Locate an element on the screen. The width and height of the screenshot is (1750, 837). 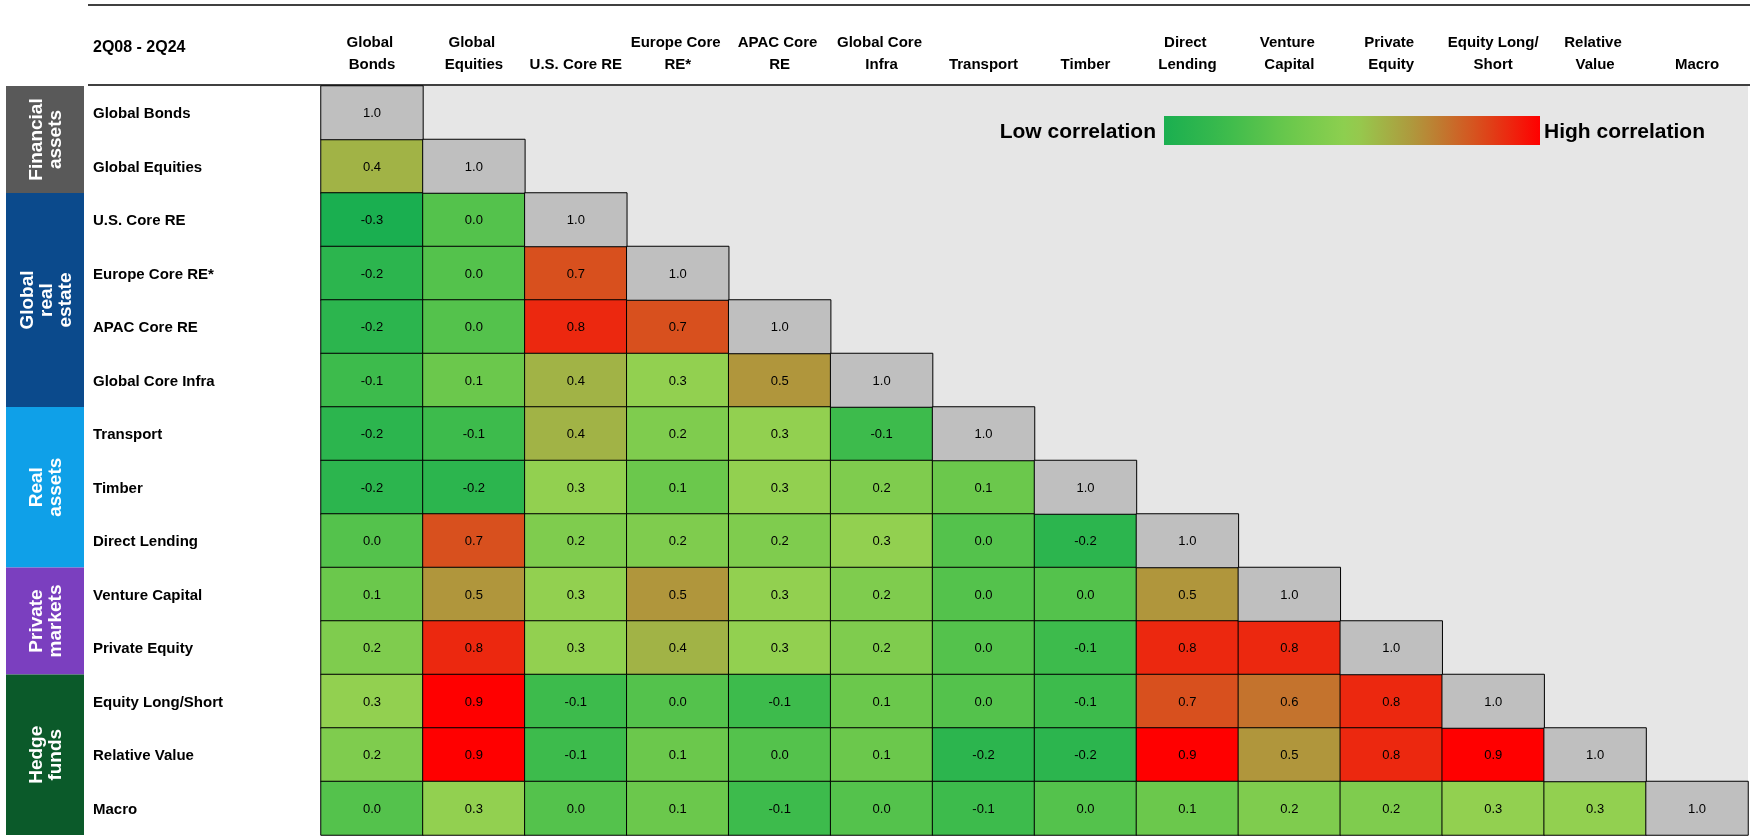
text: Real assets is located at coordinates (45, 487).